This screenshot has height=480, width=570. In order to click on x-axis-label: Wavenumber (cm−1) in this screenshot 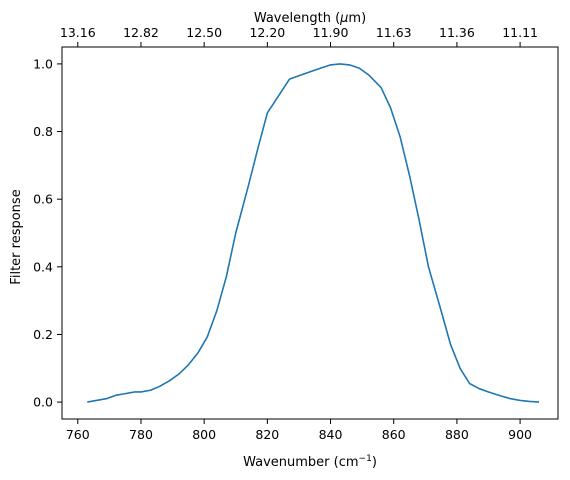, I will do `click(310, 462)`.